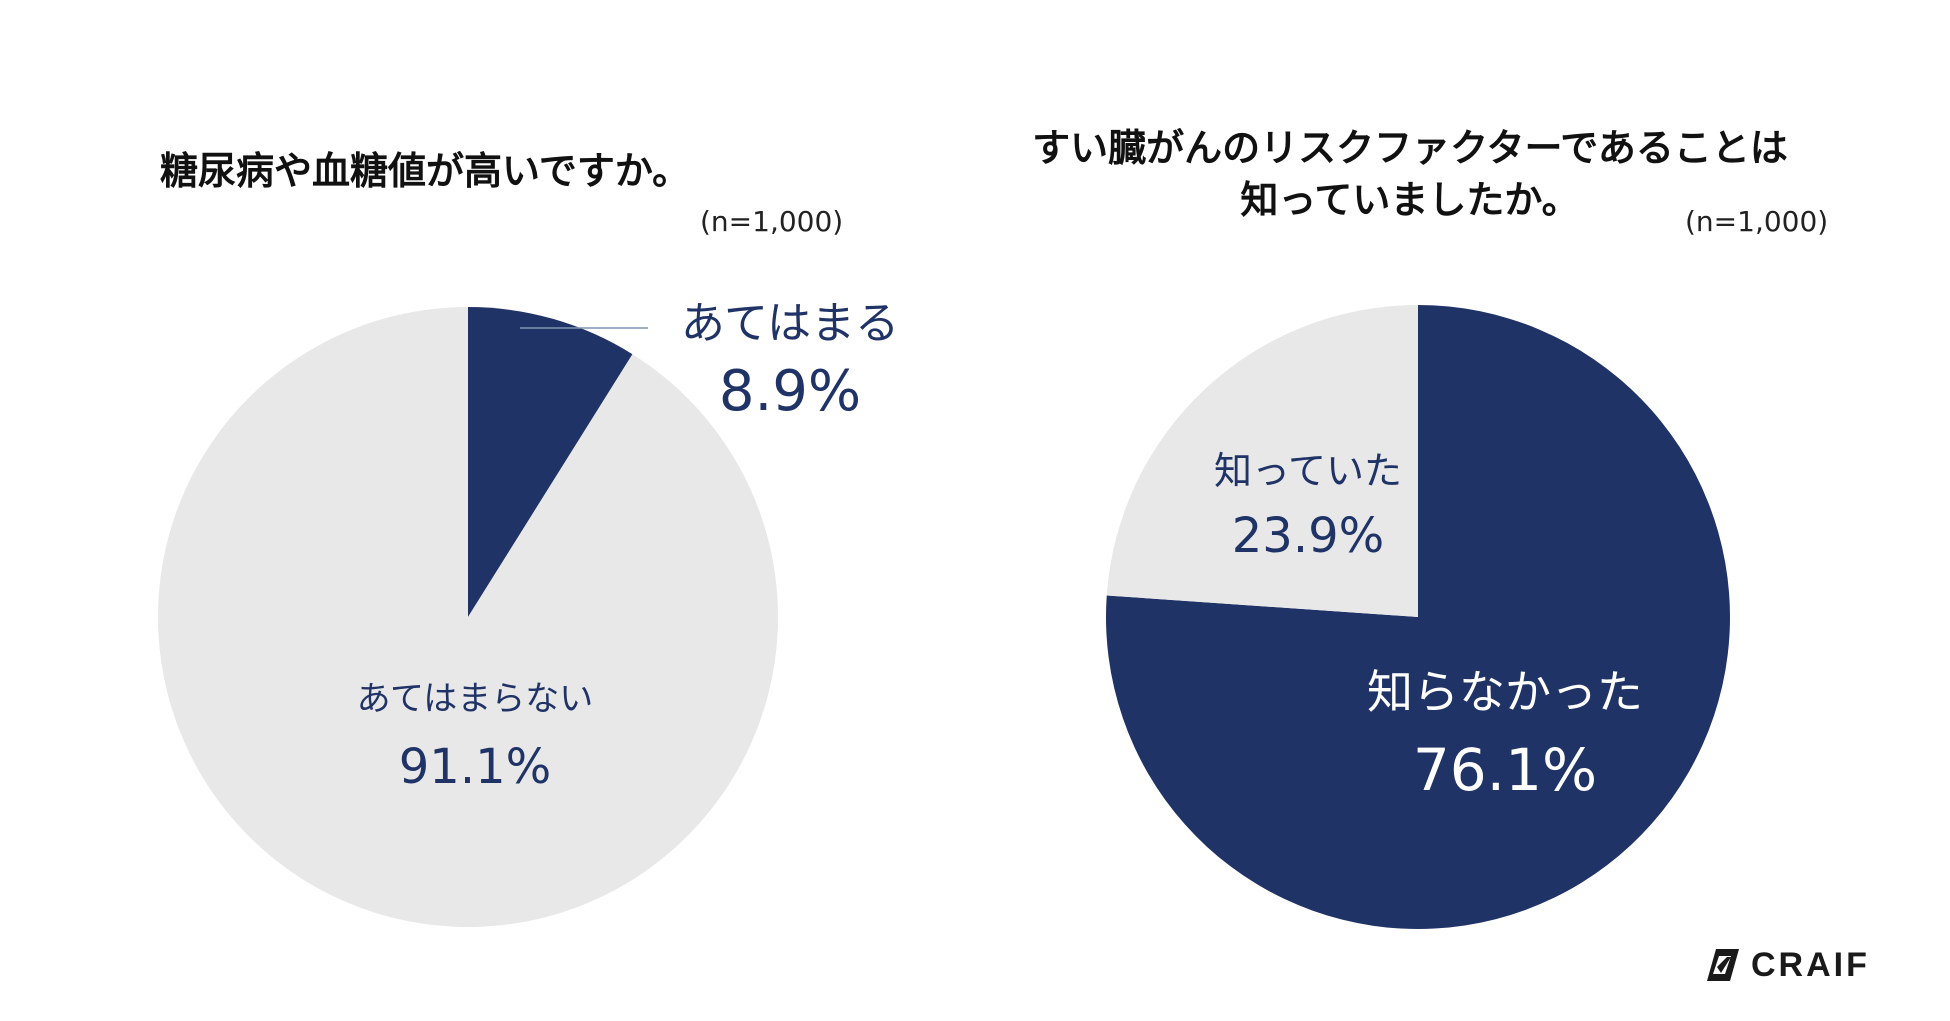 The image size is (1950, 1021). I want to click on pie-1-label-atehamaranai: あてはまらない, so click(475, 699).